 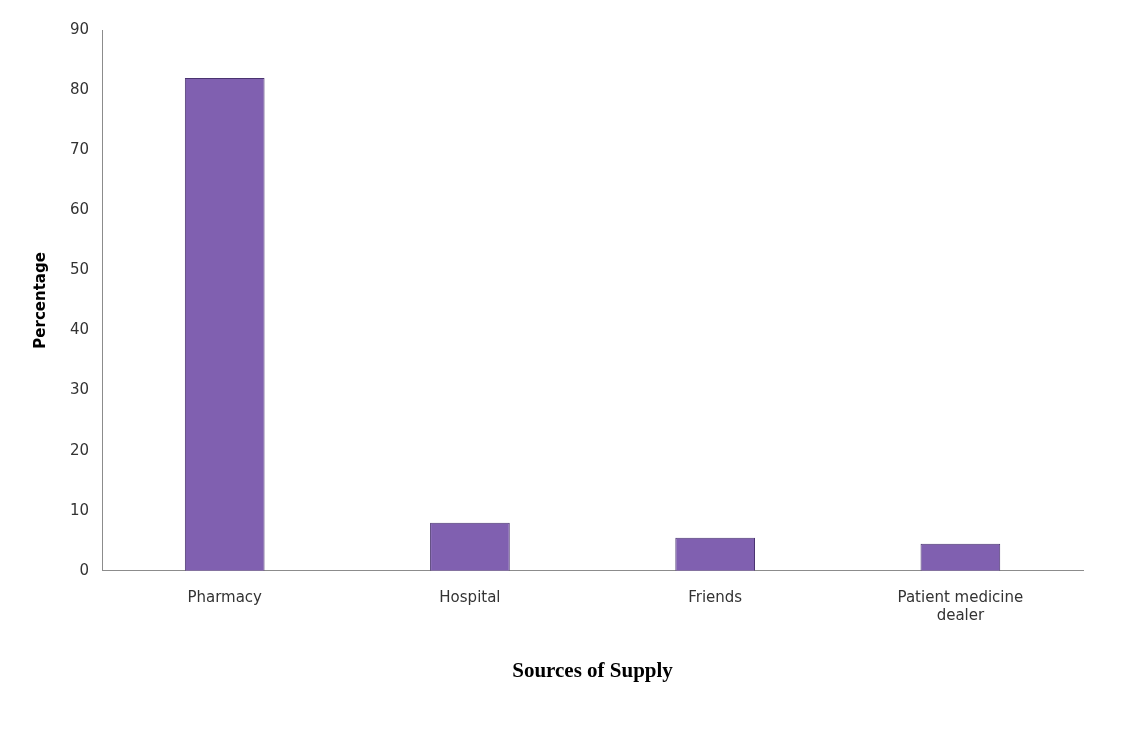 What do you see at coordinates (84, 569) in the screenshot?
I see `y-tick-label: 0` at bounding box center [84, 569].